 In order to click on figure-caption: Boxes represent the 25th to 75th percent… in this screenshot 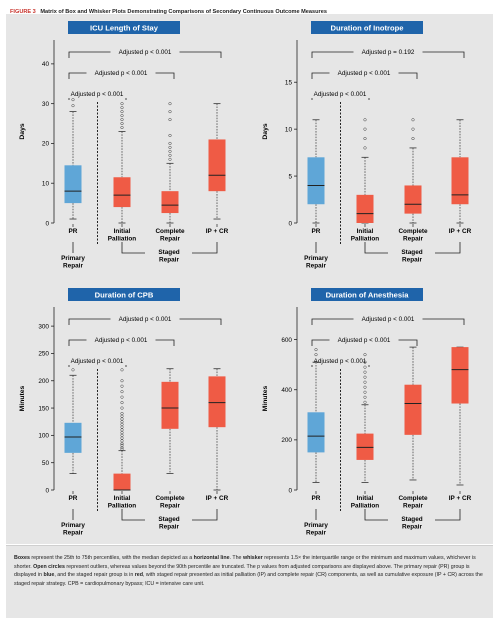, I will do `click(249, 571)`.